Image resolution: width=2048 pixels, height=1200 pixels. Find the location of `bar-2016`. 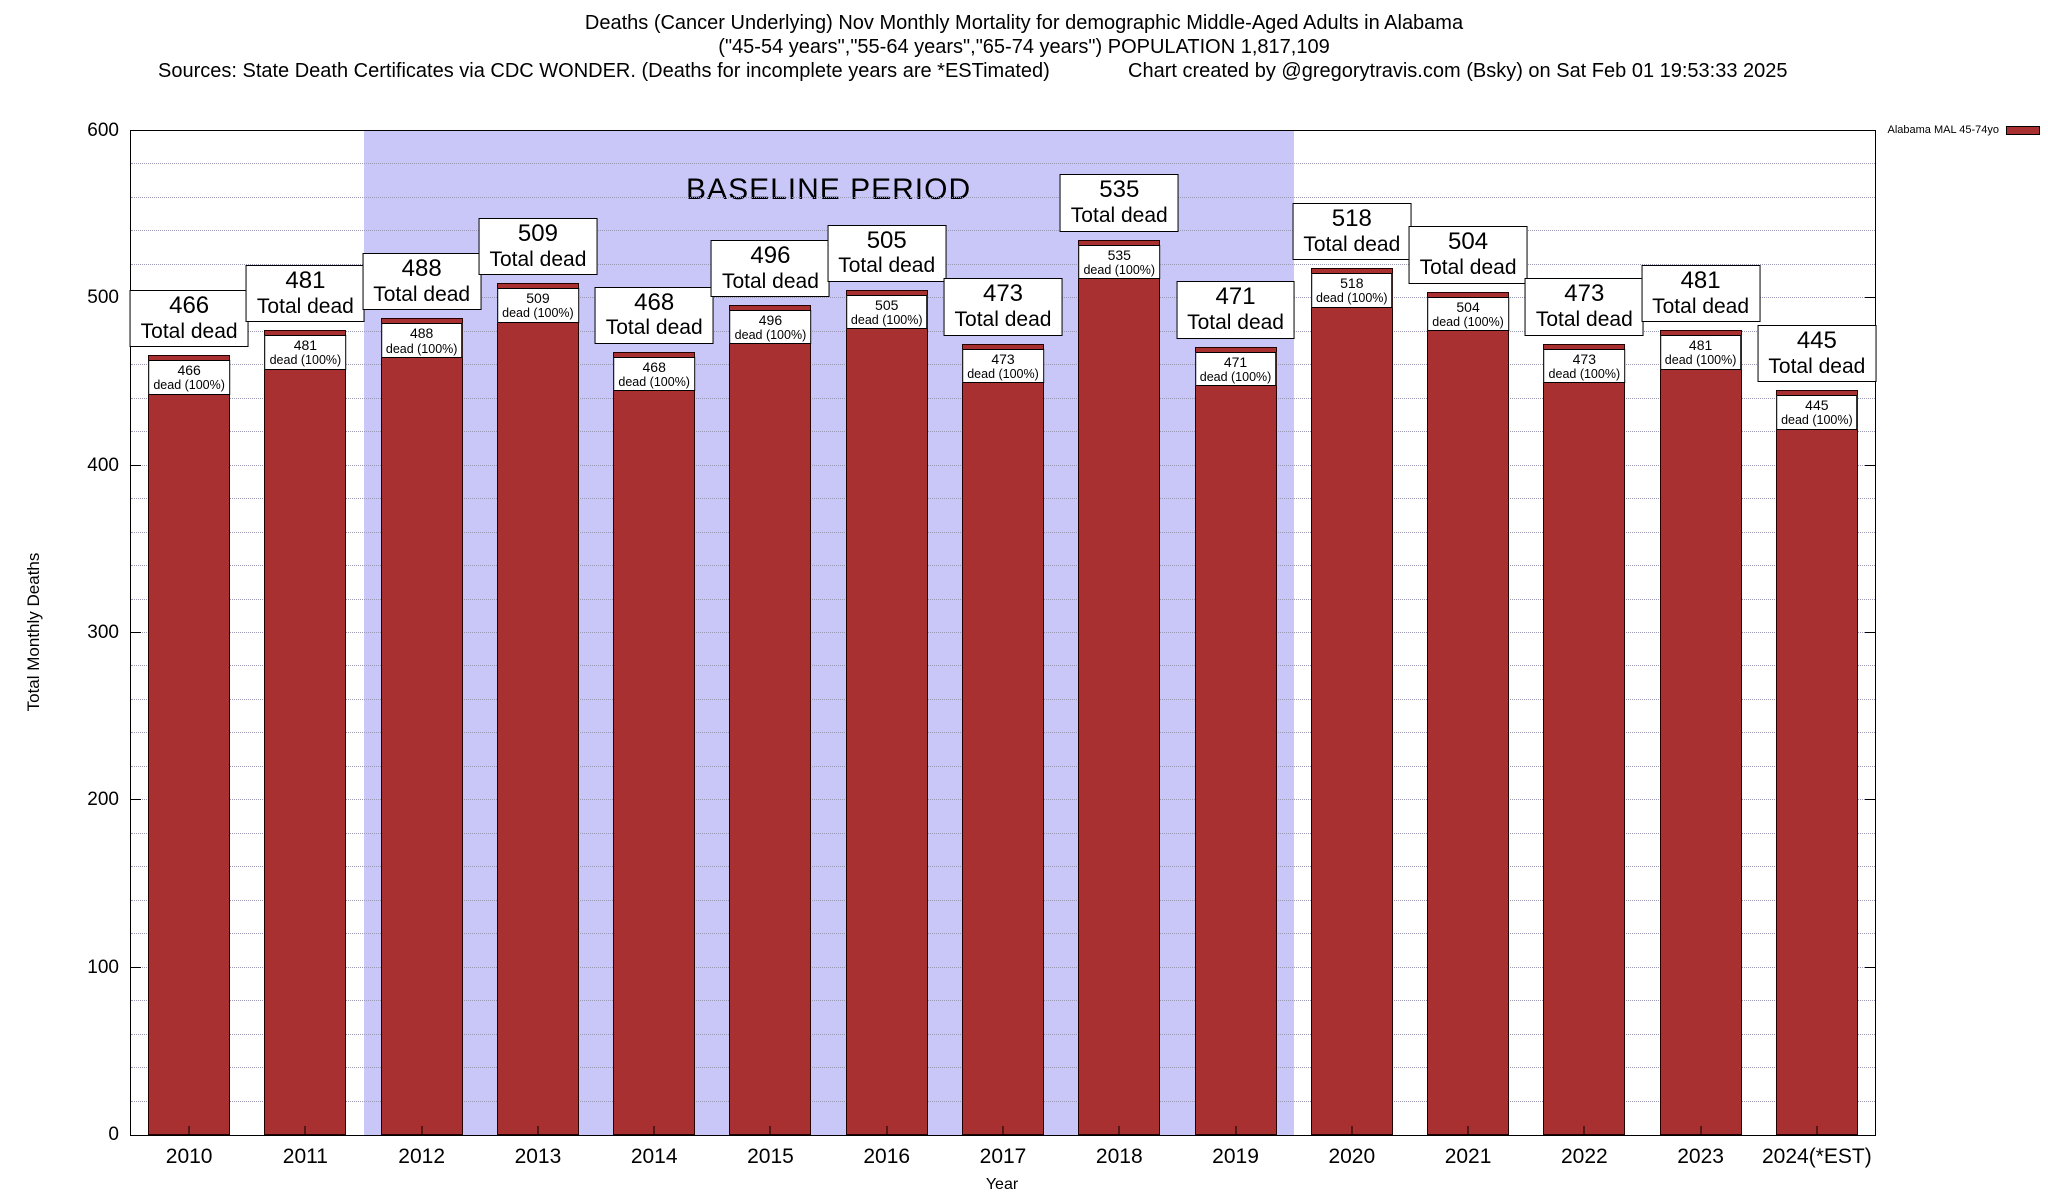

bar-2016 is located at coordinates (886, 712).